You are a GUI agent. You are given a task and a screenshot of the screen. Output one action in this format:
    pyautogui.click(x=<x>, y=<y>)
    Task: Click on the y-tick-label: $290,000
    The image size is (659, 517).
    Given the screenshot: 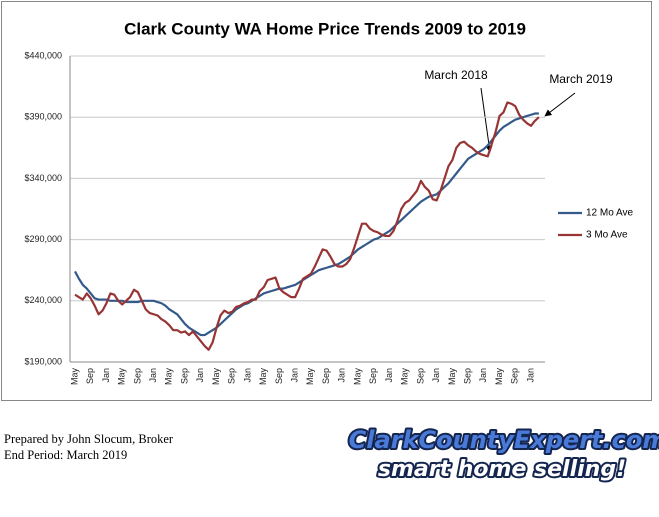 What is the action you would take?
    pyautogui.click(x=43, y=239)
    